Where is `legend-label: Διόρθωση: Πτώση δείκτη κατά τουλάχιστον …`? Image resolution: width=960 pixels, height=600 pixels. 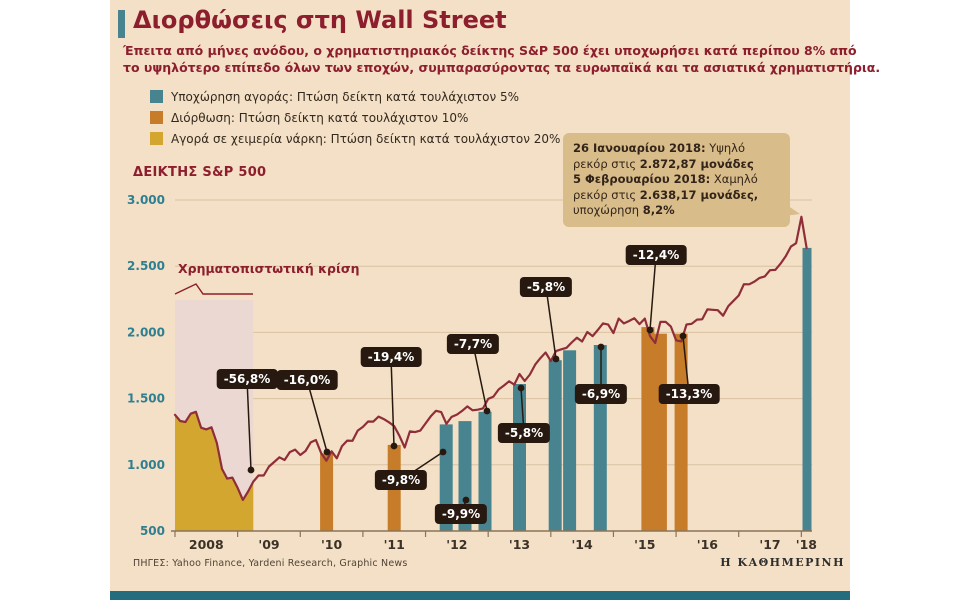 legend-label: Διόρθωση: Πτώση δείκτη κατά τουλάχιστον … is located at coordinates (320, 118).